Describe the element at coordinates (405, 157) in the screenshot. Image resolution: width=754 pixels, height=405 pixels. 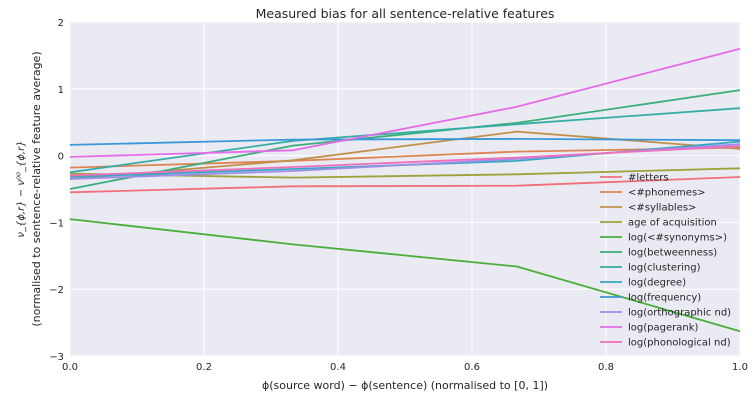
I see `series-line--phonemes-` at that location.